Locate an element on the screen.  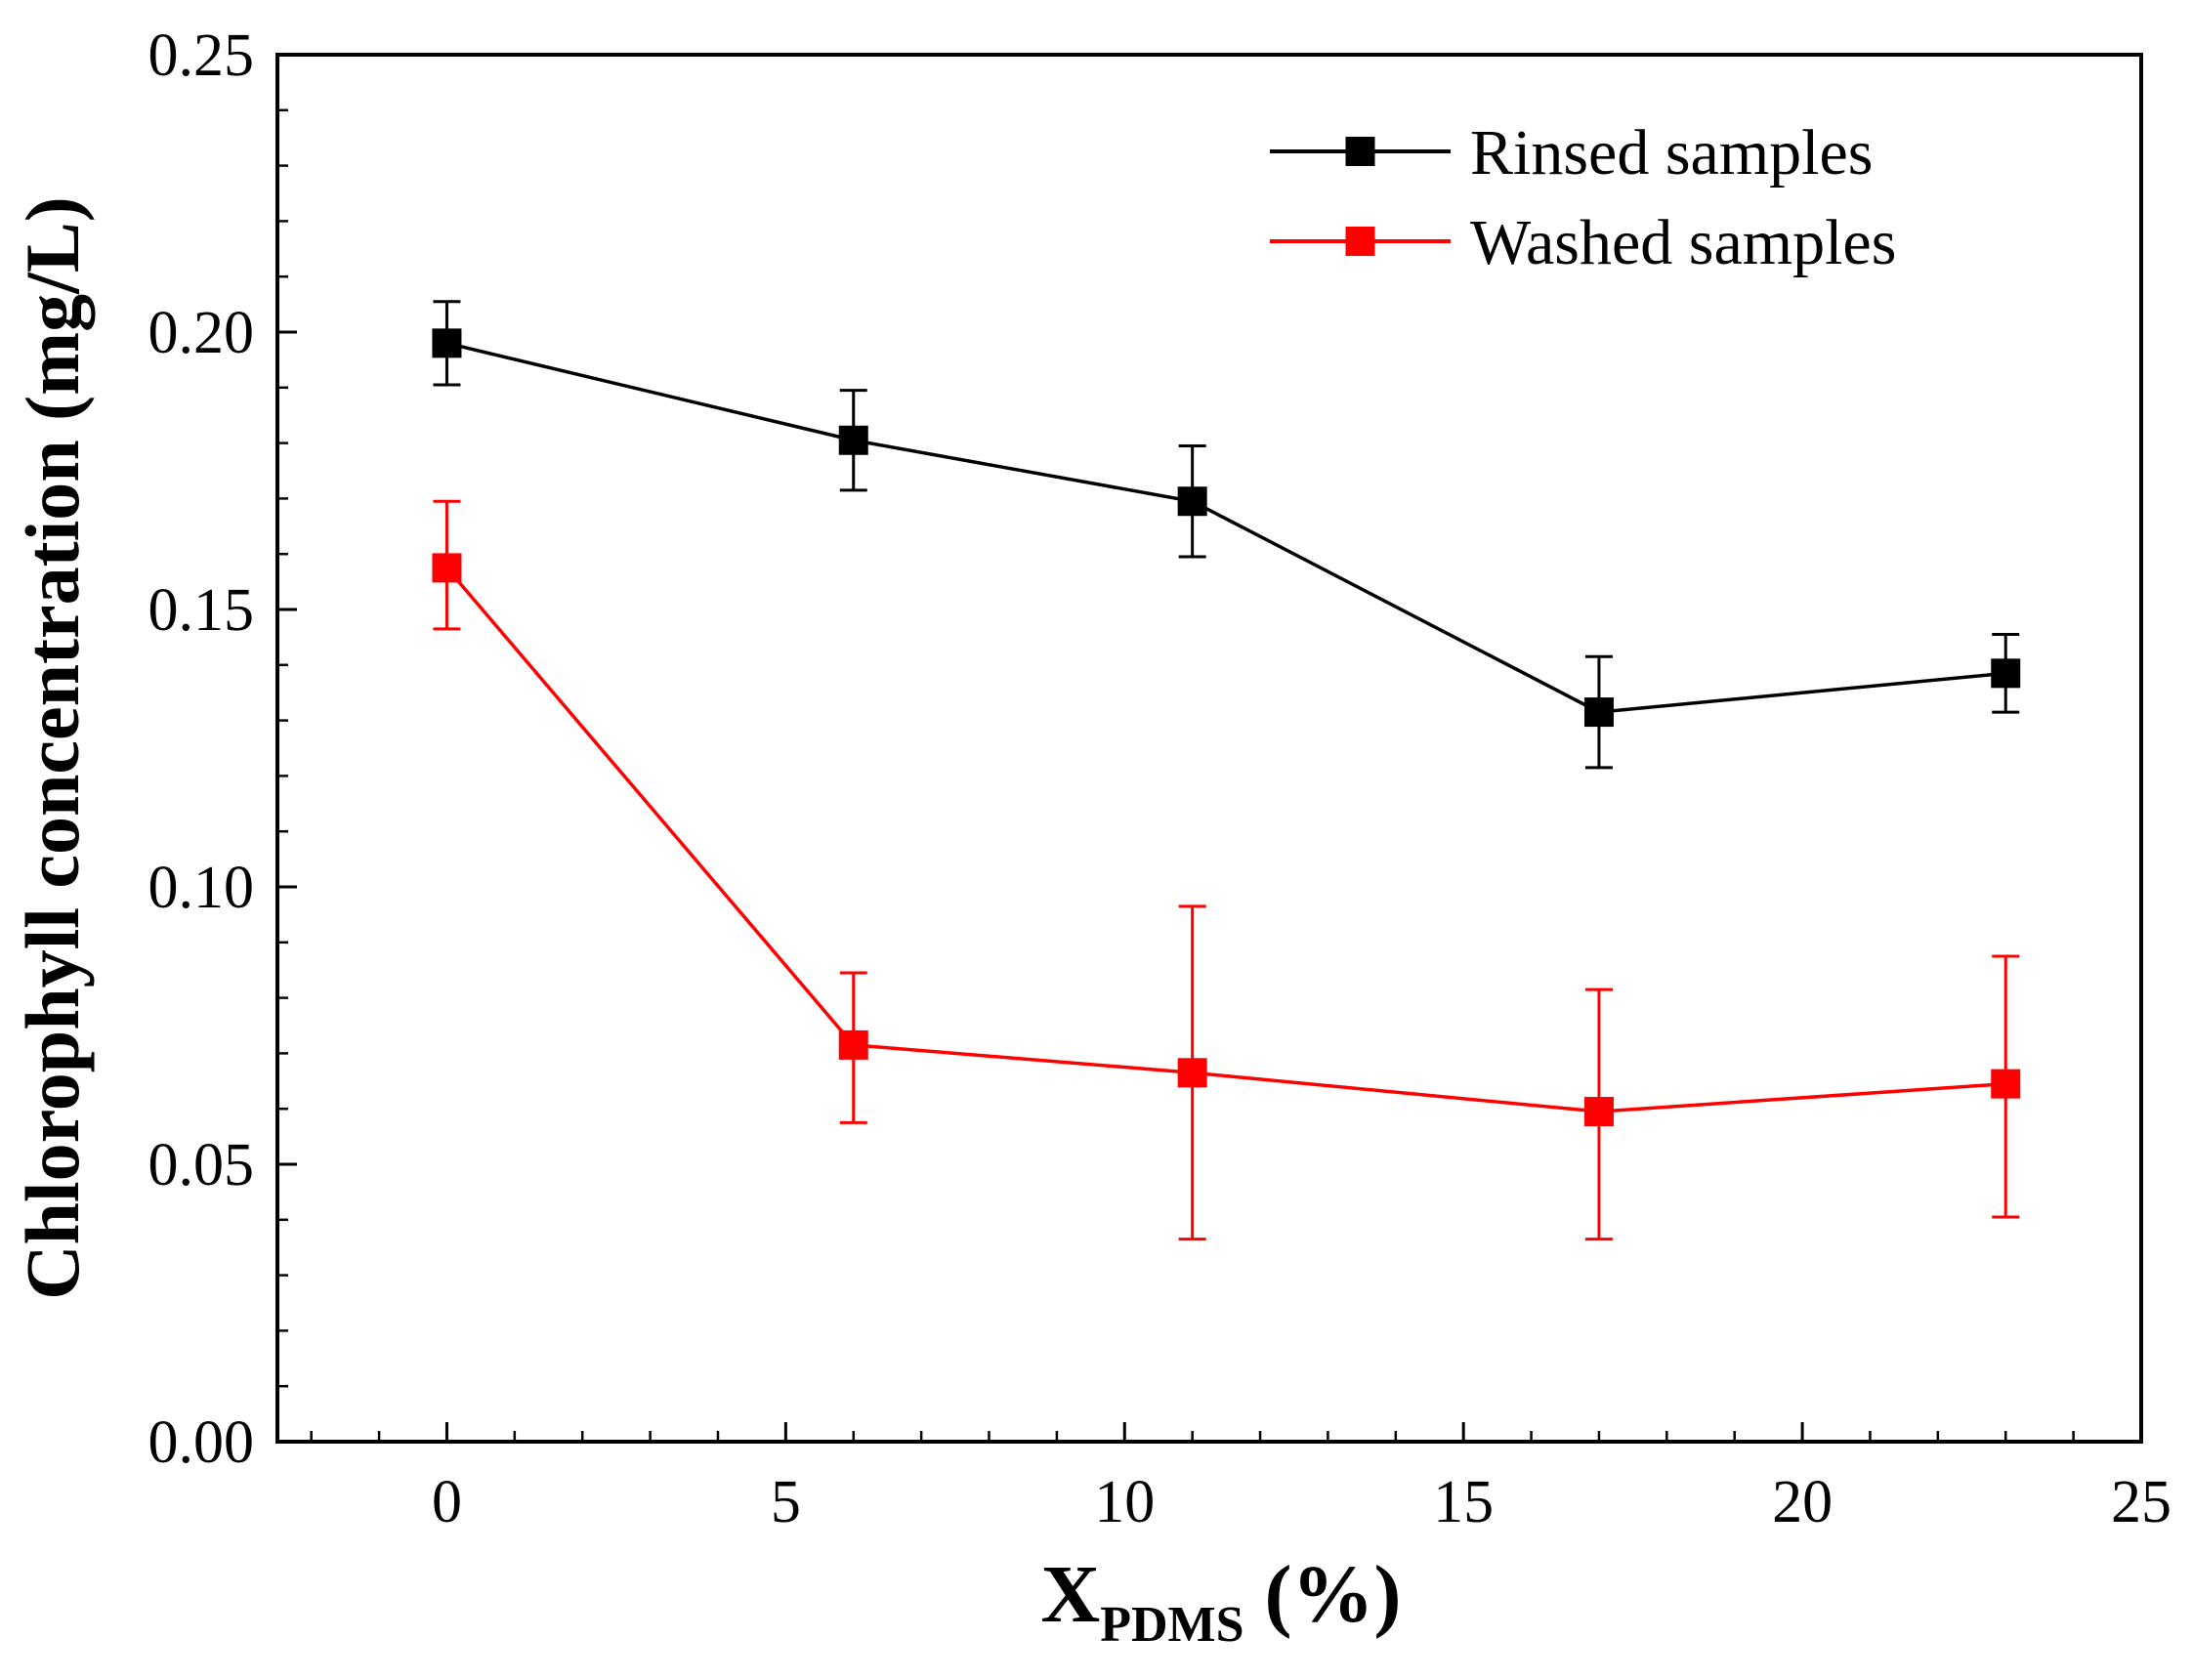
x-tick-label: 5 is located at coordinates (786, 1502).